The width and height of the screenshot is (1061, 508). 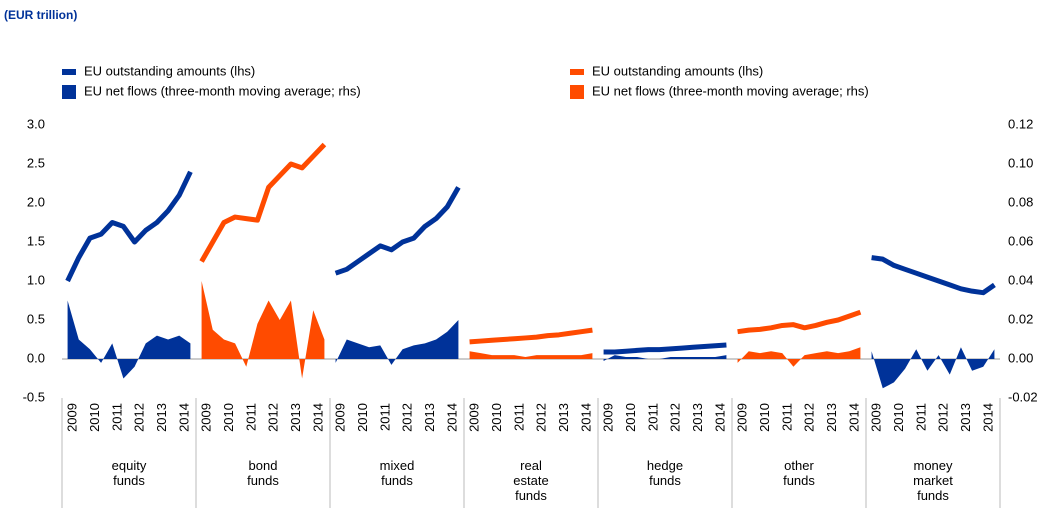 I want to click on y-tick-label: 1.0, so click(x=36, y=279).